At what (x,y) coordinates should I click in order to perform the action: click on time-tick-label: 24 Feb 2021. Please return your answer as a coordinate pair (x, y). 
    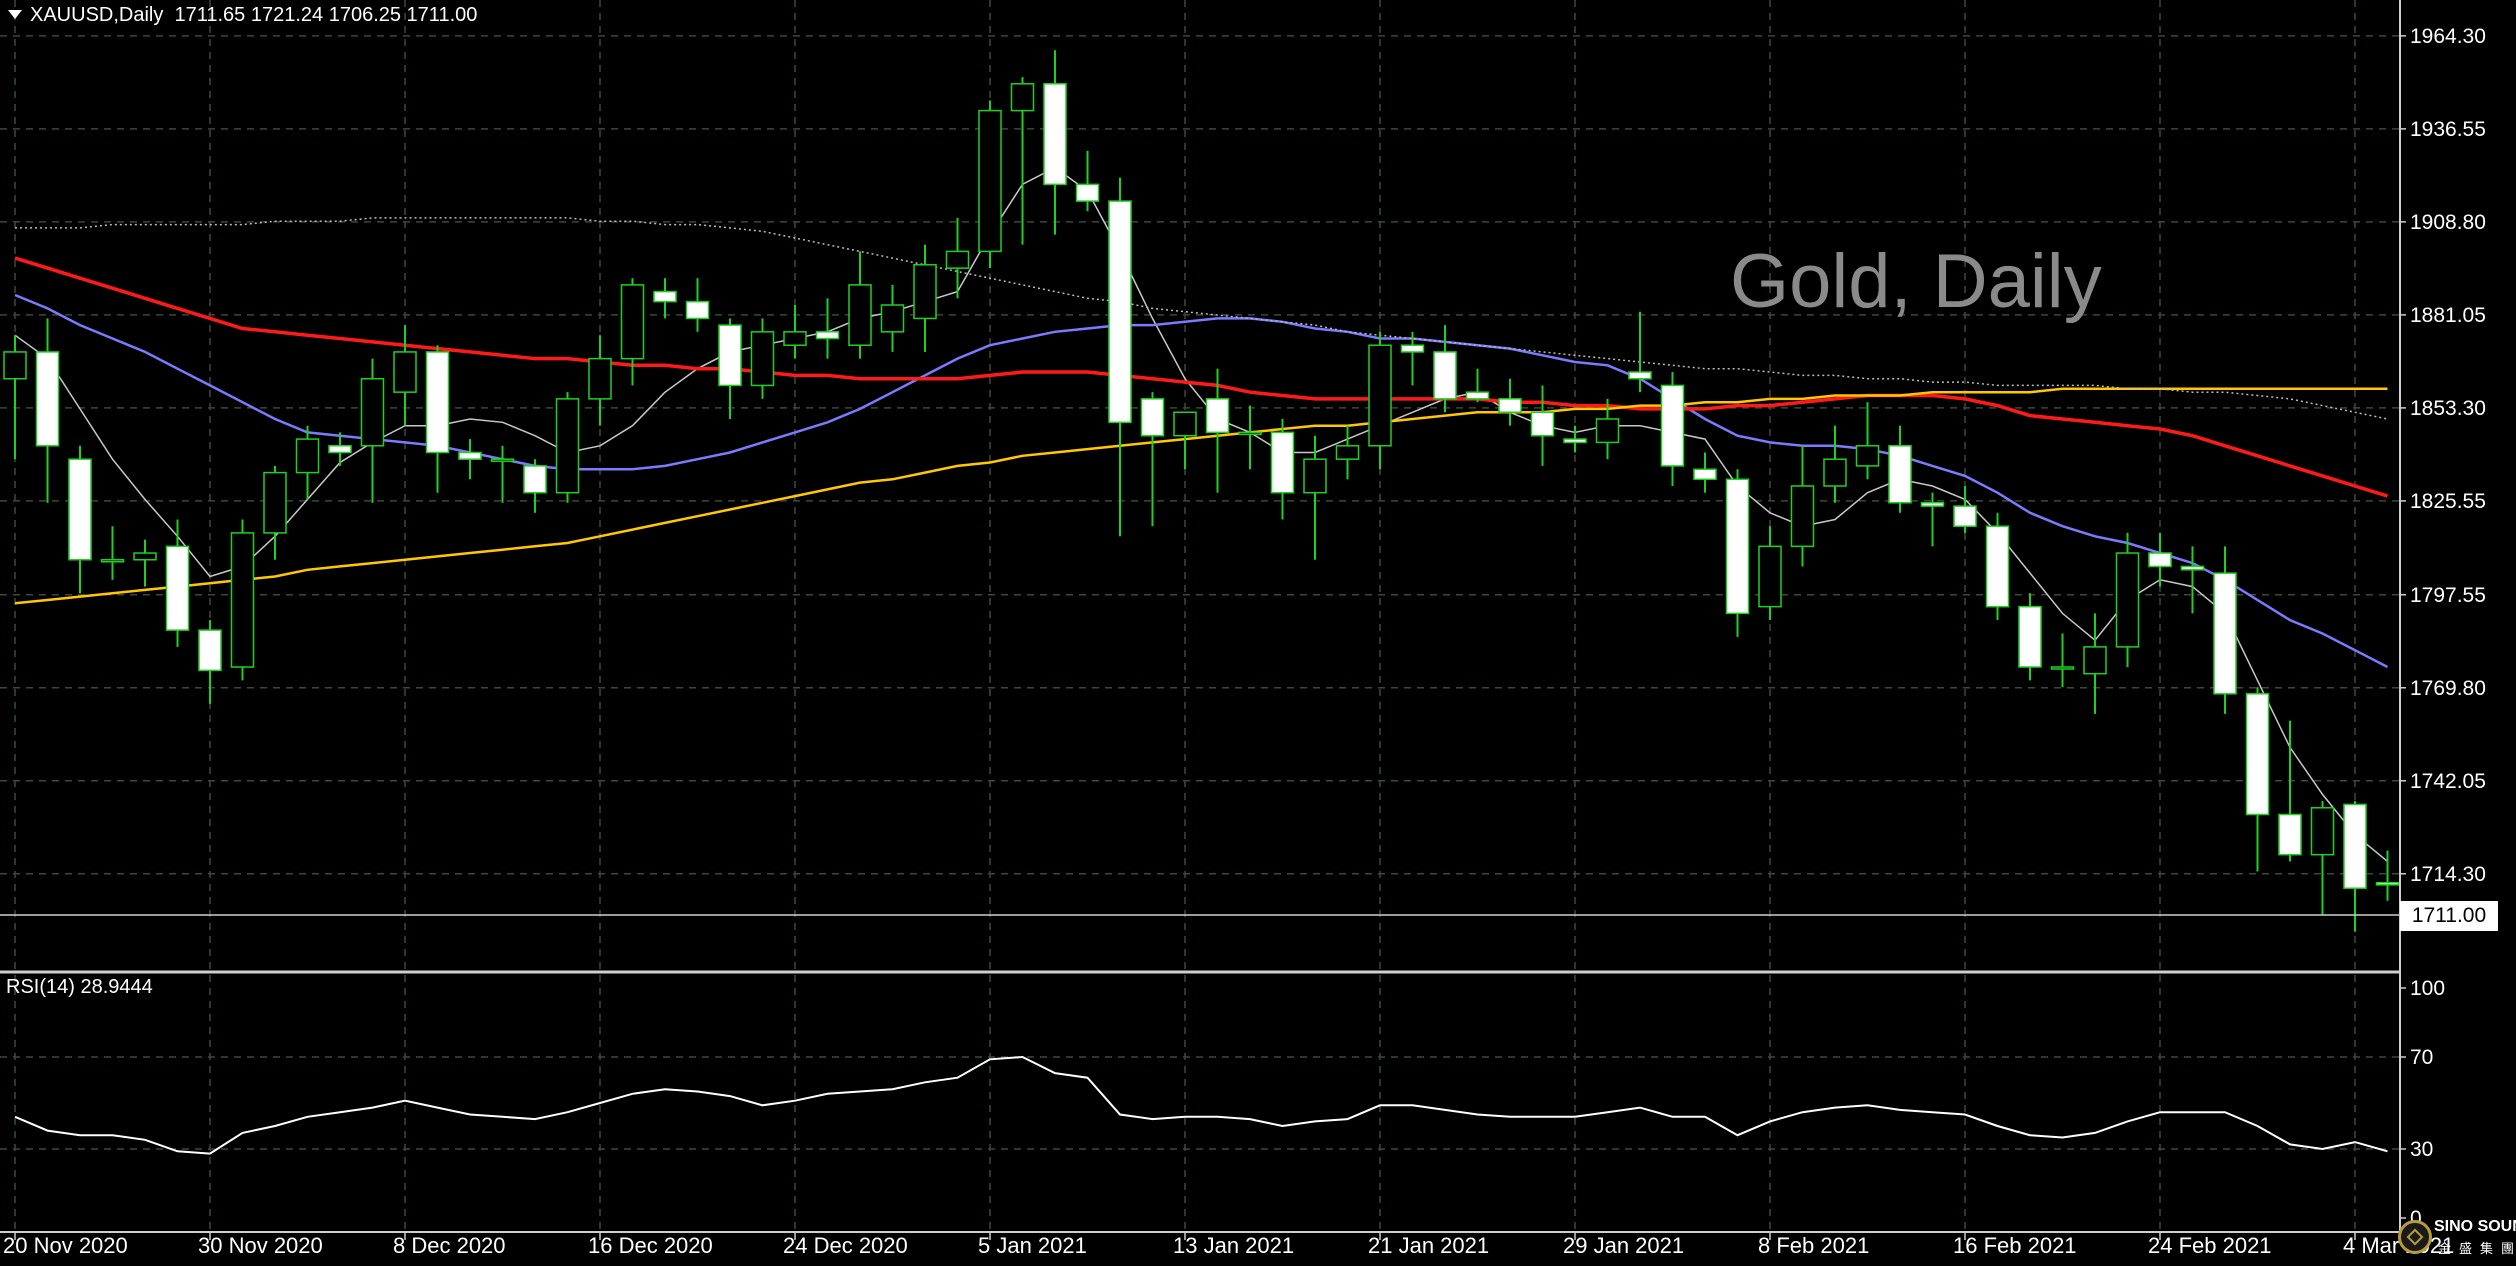
    Looking at the image, I should click on (2210, 1245).